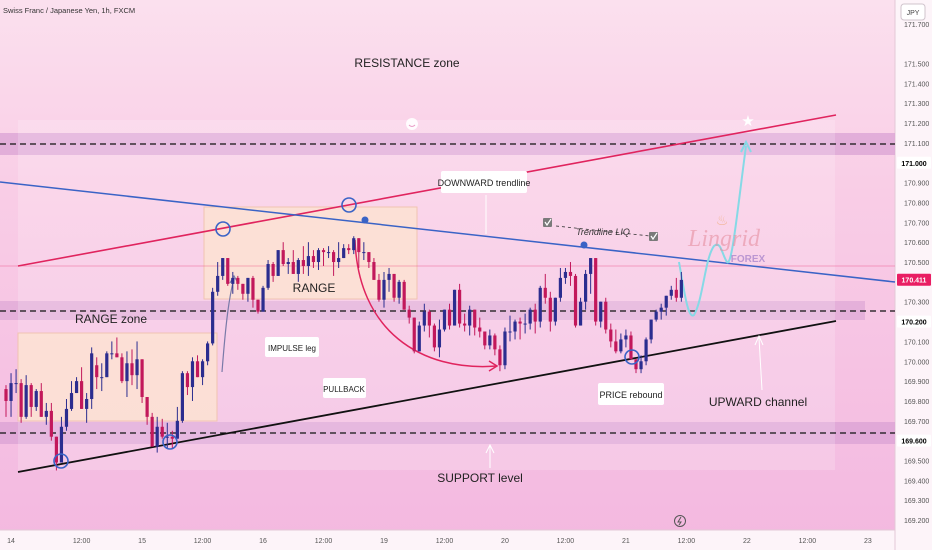 This screenshot has height=550, width=932. What do you see at coordinates (916, 104) in the screenshot?
I see `price-tick-label: 171.300` at bounding box center [916, 104].